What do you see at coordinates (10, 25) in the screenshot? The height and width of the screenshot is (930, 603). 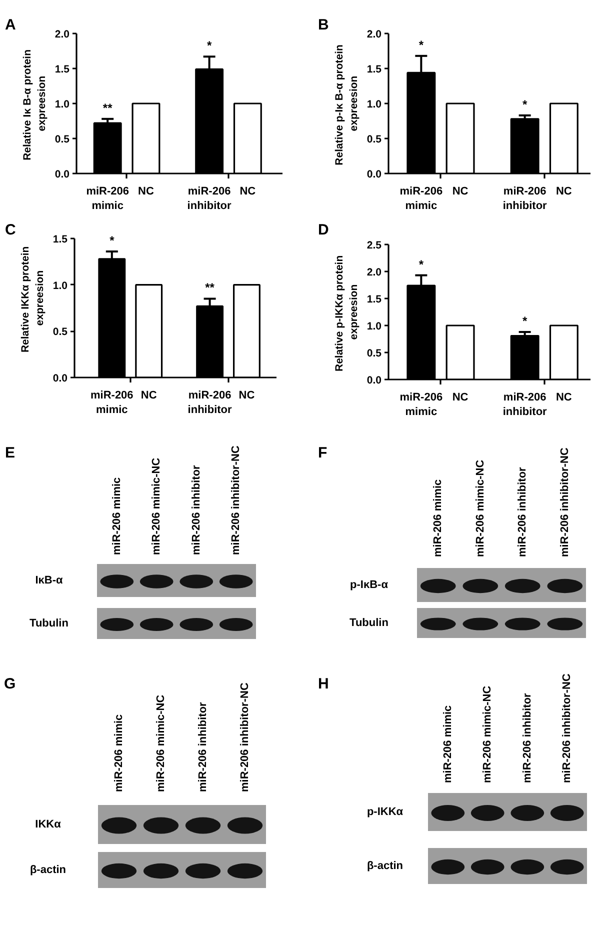 I see `chart-title: A` at bounding box center [10, 25].